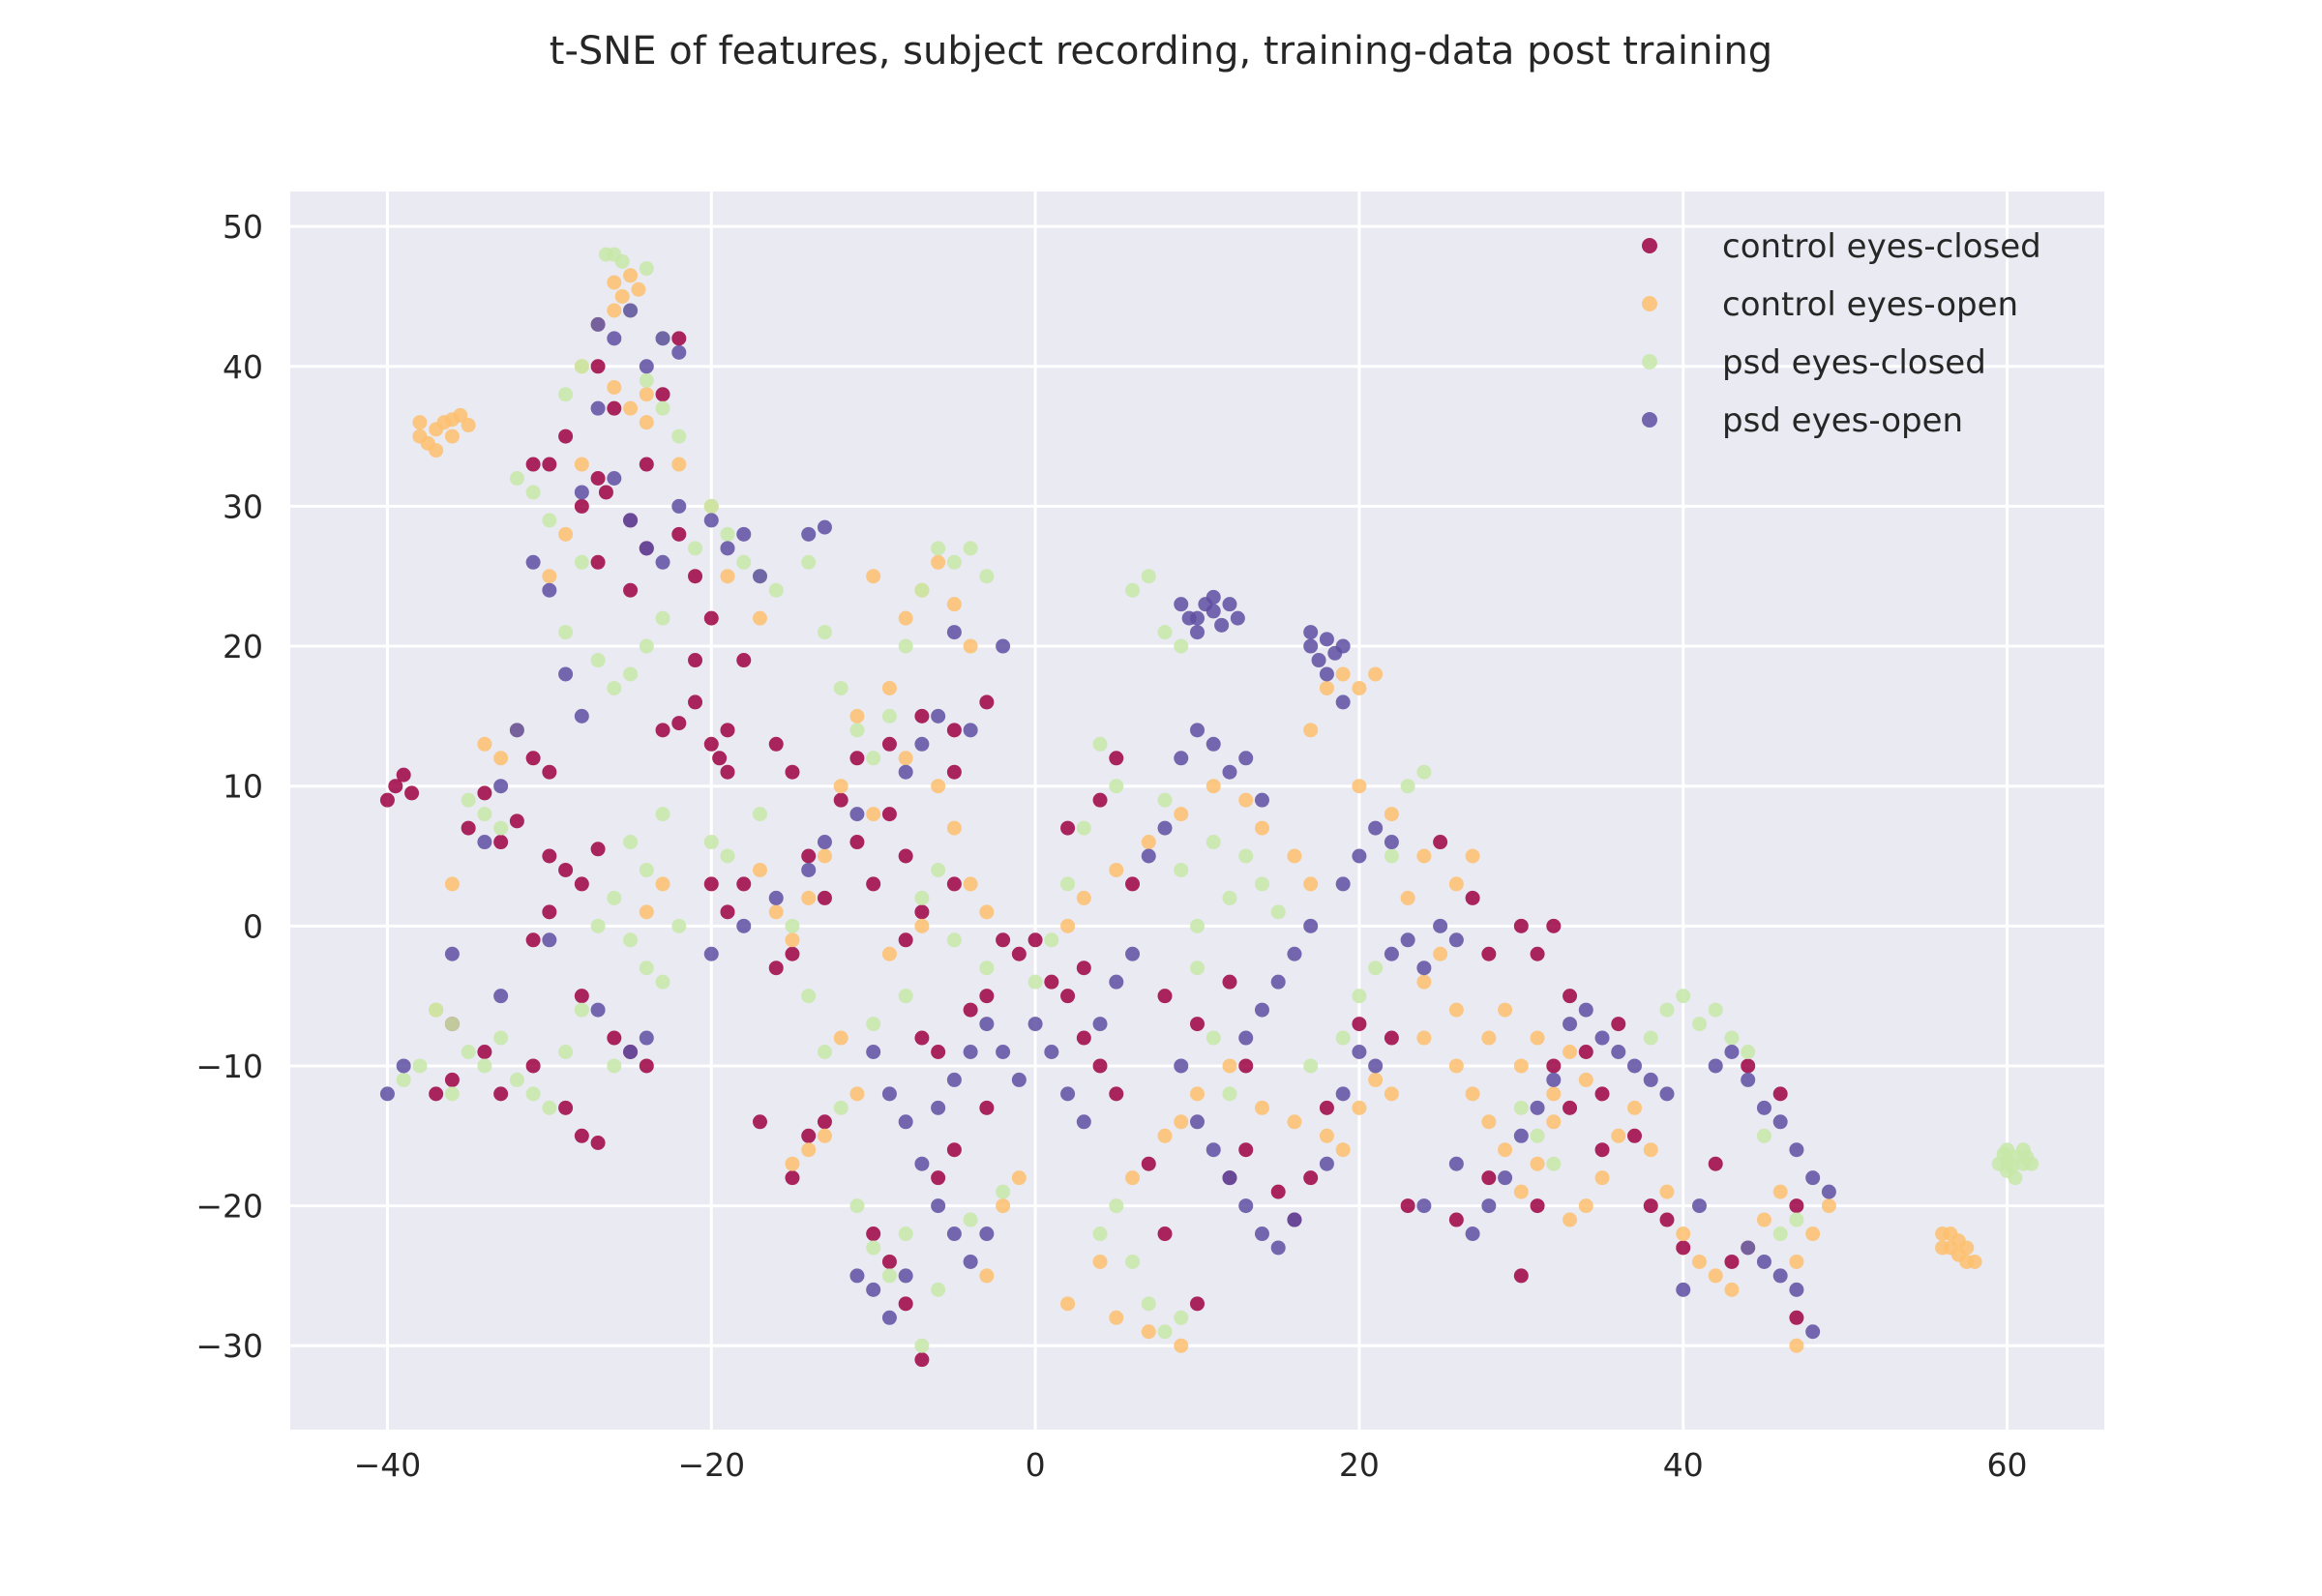 This screenshot has height=1596, width=2322. Describe the element at coordinates (1649, 361) in the screenshot. I see `legend-marker` at that location.